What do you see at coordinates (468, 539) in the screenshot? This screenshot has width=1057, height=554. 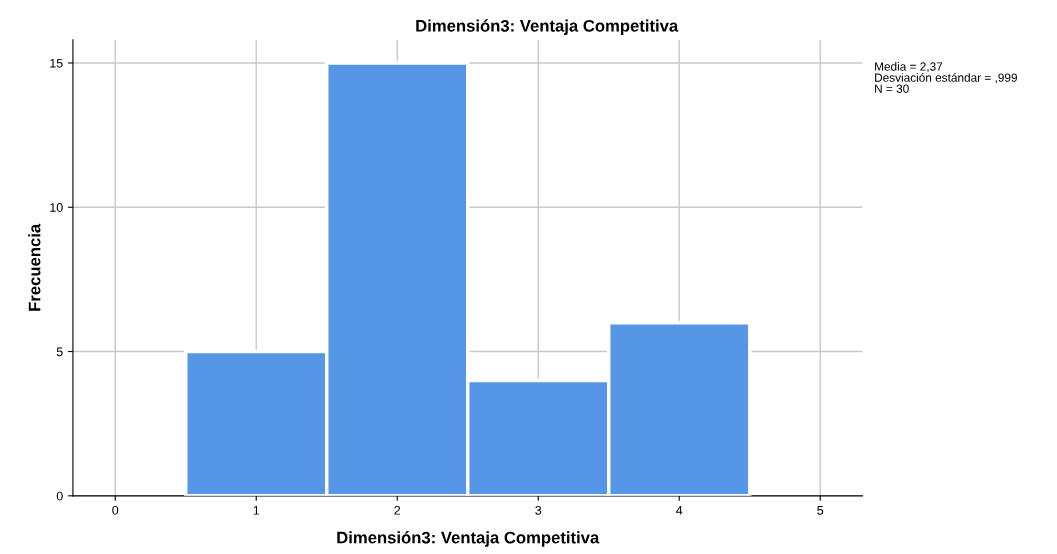 I see `x-axis-title: Dimensión3: Ventaja Competitiva` at bounding box center [468, 539].